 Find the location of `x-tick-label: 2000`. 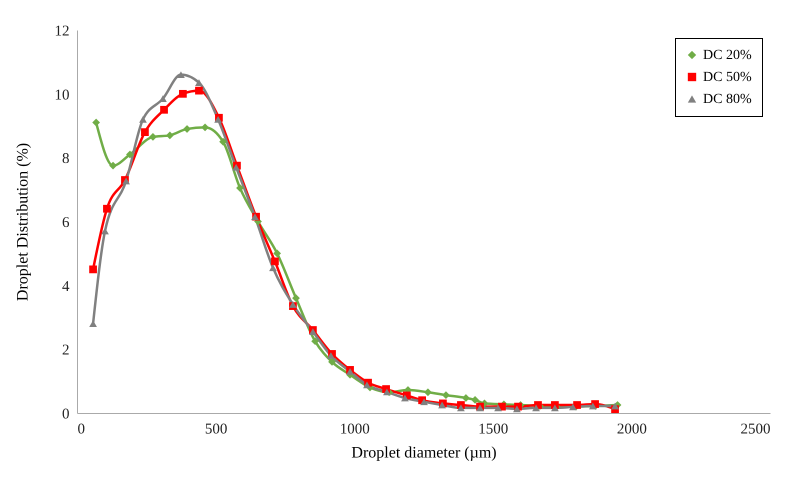

x-tick-label: 2000 is located at coordinates (631, 430).